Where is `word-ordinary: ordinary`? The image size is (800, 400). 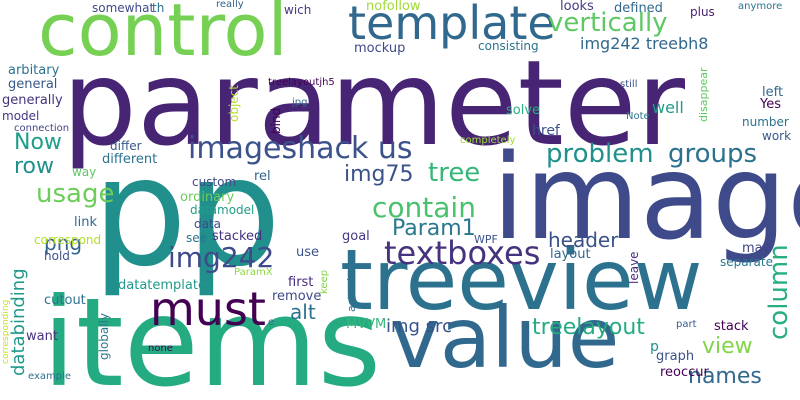
word-ordinary: ordinary is located at coordinates (207, 197).